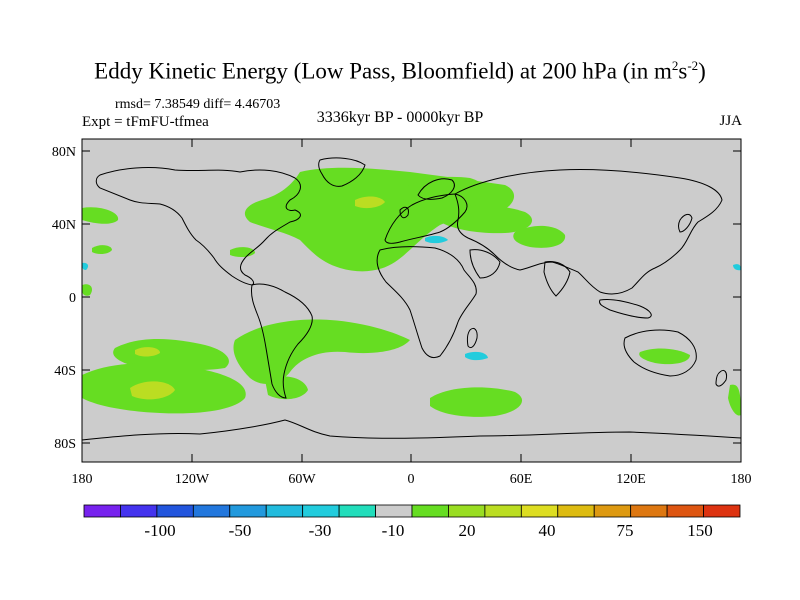 This screenshot has width=800, height=600. I want to click on lon-label-180e: 180, so click(741, 479).